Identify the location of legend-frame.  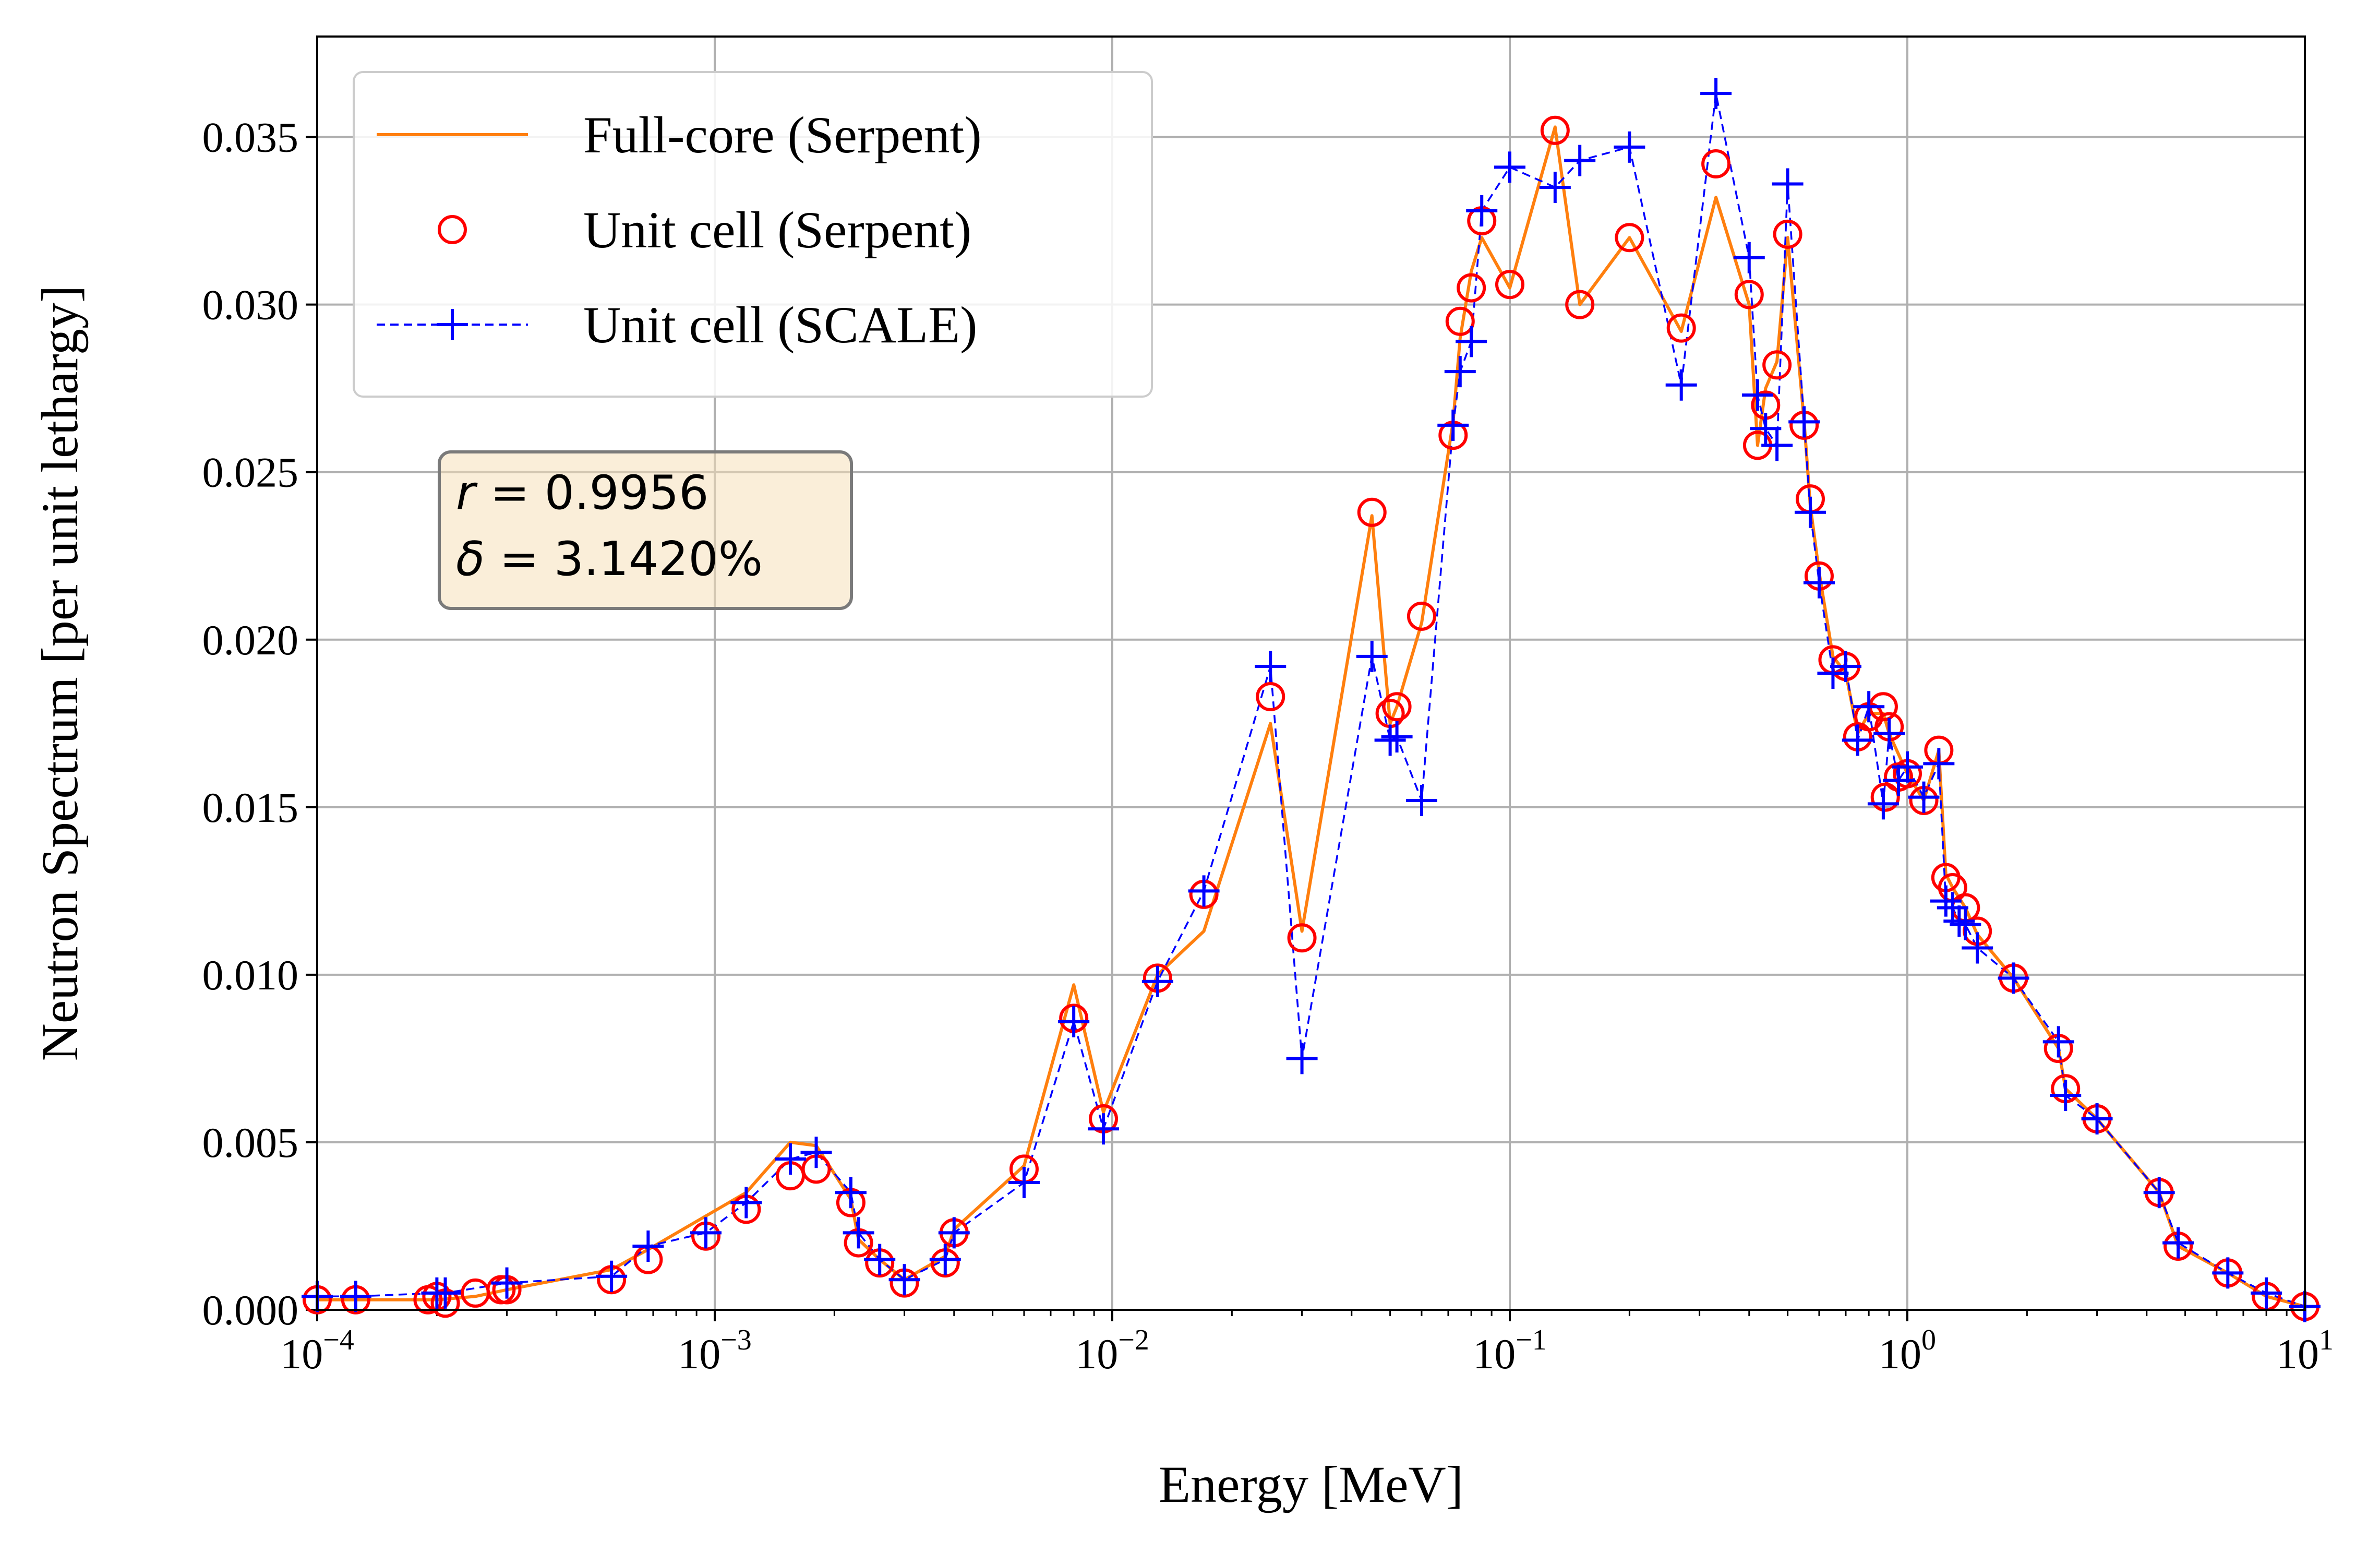
(753, 234).